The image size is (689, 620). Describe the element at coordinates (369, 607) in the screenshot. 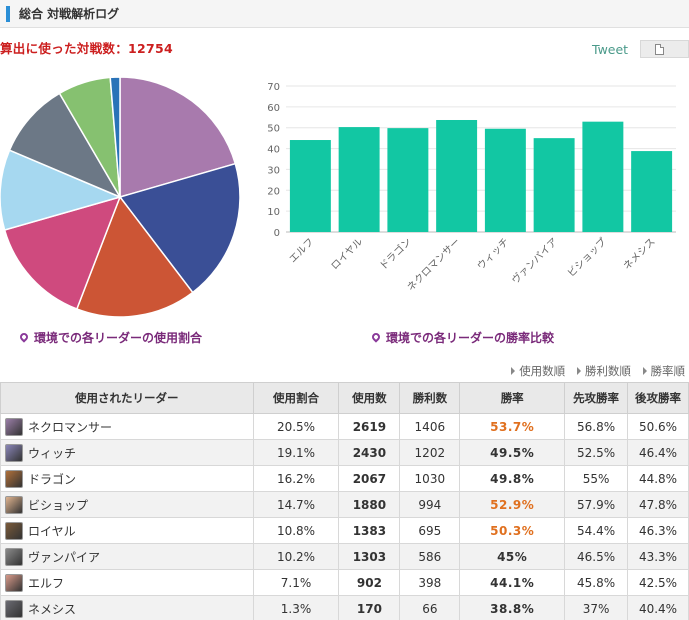

I see `uses-cell: 170` at that location.